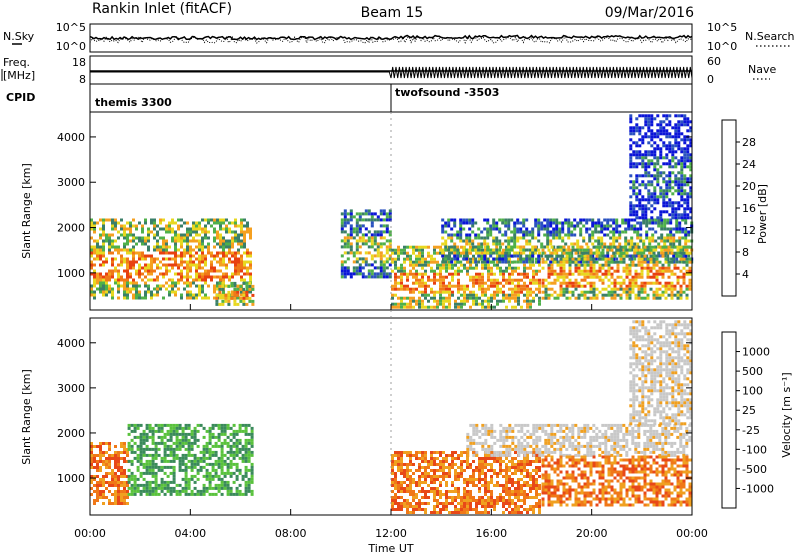 The width and height of the screenshot is (800, 554). I want to click on beam-title: Beam 15, so click(392, 13).